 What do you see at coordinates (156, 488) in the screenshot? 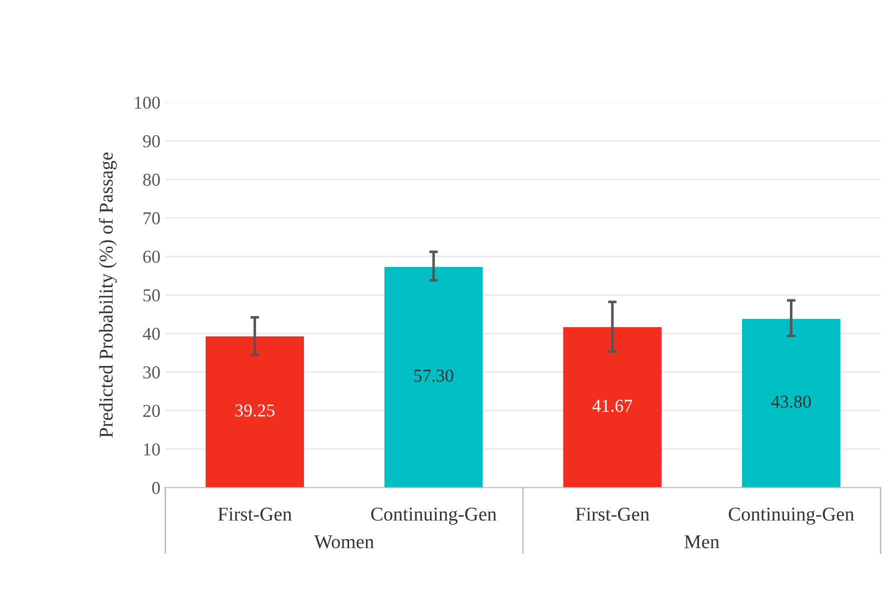
I see `y-tick-label: 0` at bounding box center [156, 488].